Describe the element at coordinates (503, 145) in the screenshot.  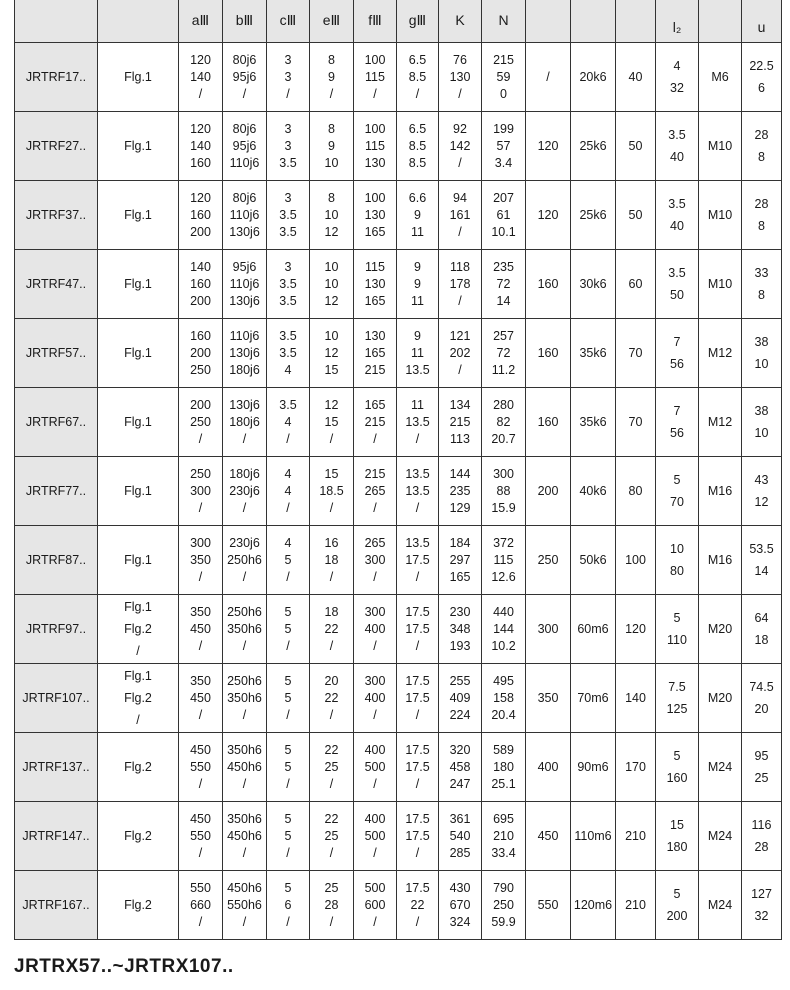
I see `cell-value: 57` at that location.